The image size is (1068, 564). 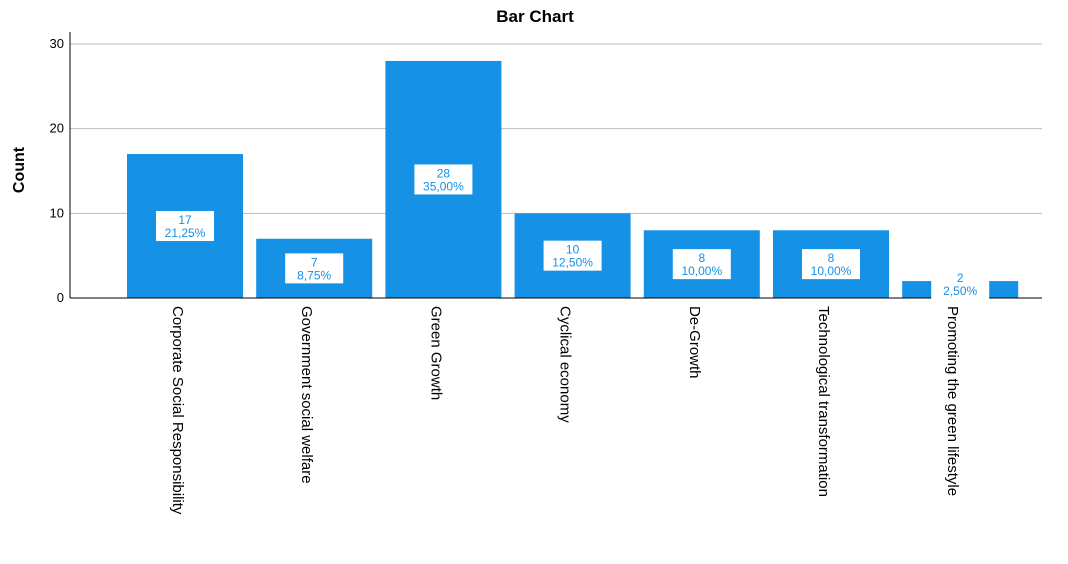 I want to click on data-label-count: 17, so click(x=185, y=220).